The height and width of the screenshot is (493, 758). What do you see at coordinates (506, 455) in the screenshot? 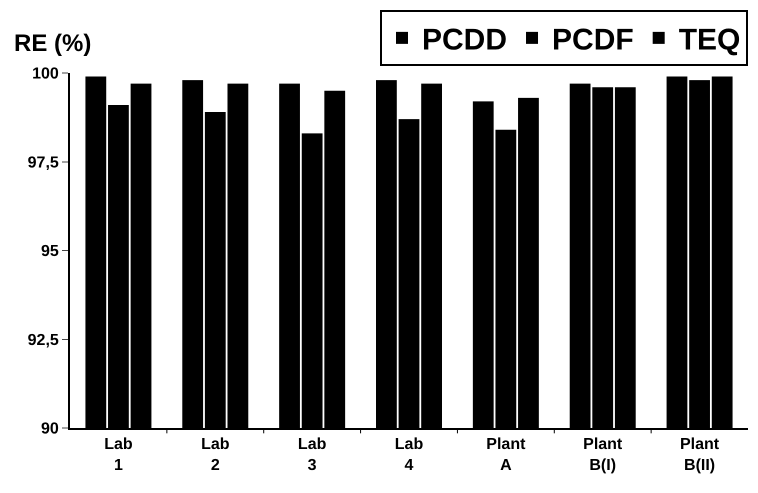
I see `x-tick-label: Plant A` at bounding box center [506, 455].